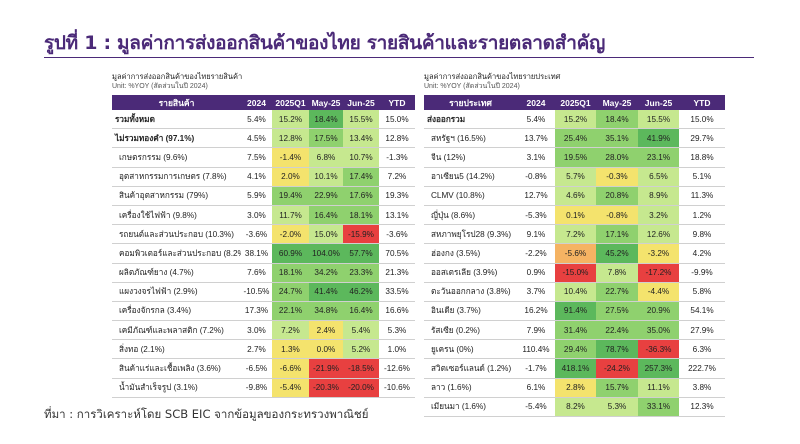 This screenshot has width=800, height=444. I want to click on row-label: ญี่ปุ่น (8.6%), so click(470, 215).